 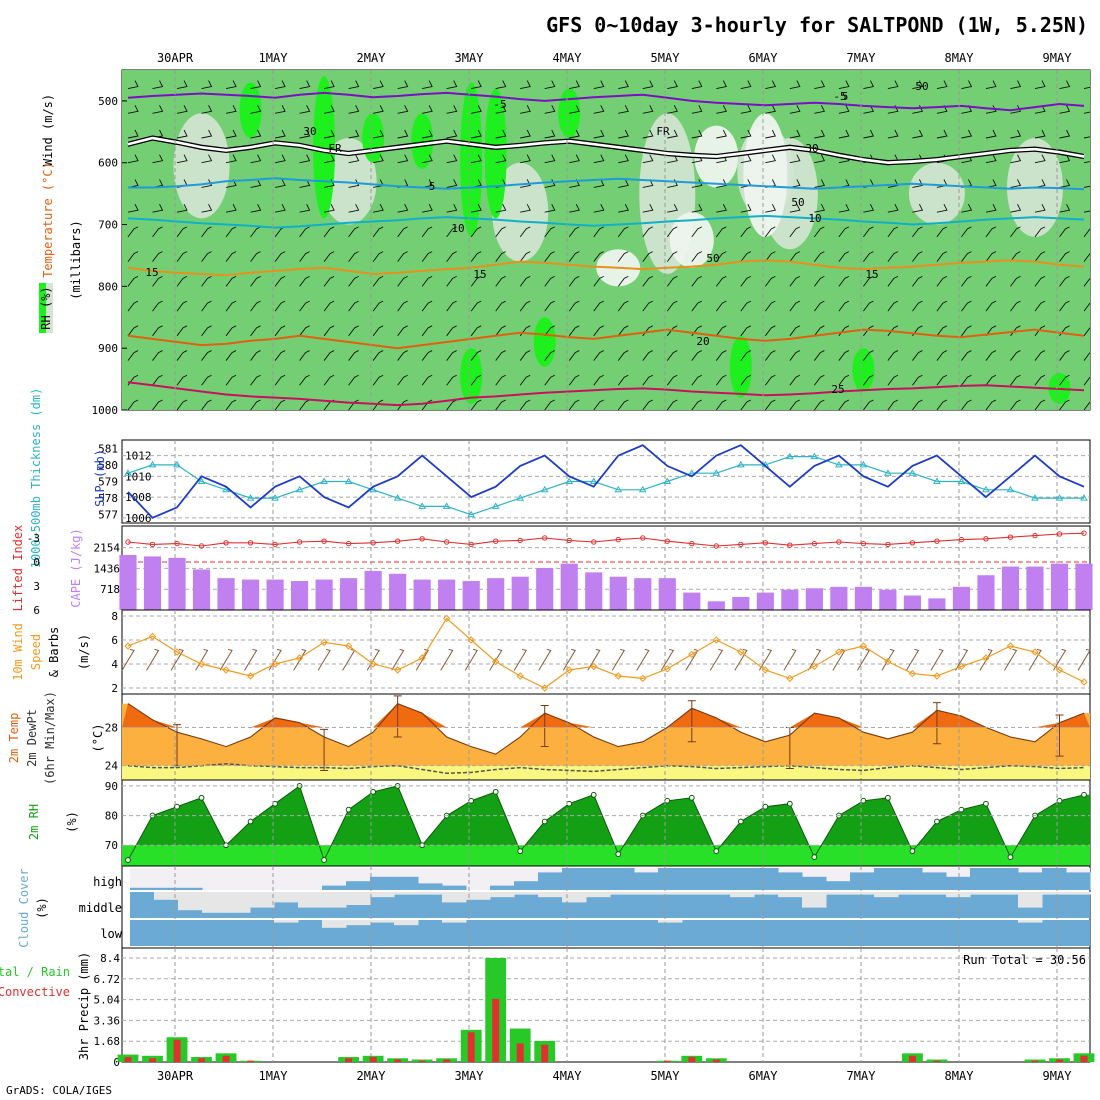 I want to click on cape-axis-label: CAPE (J/kg), so click(x=76, y=567).